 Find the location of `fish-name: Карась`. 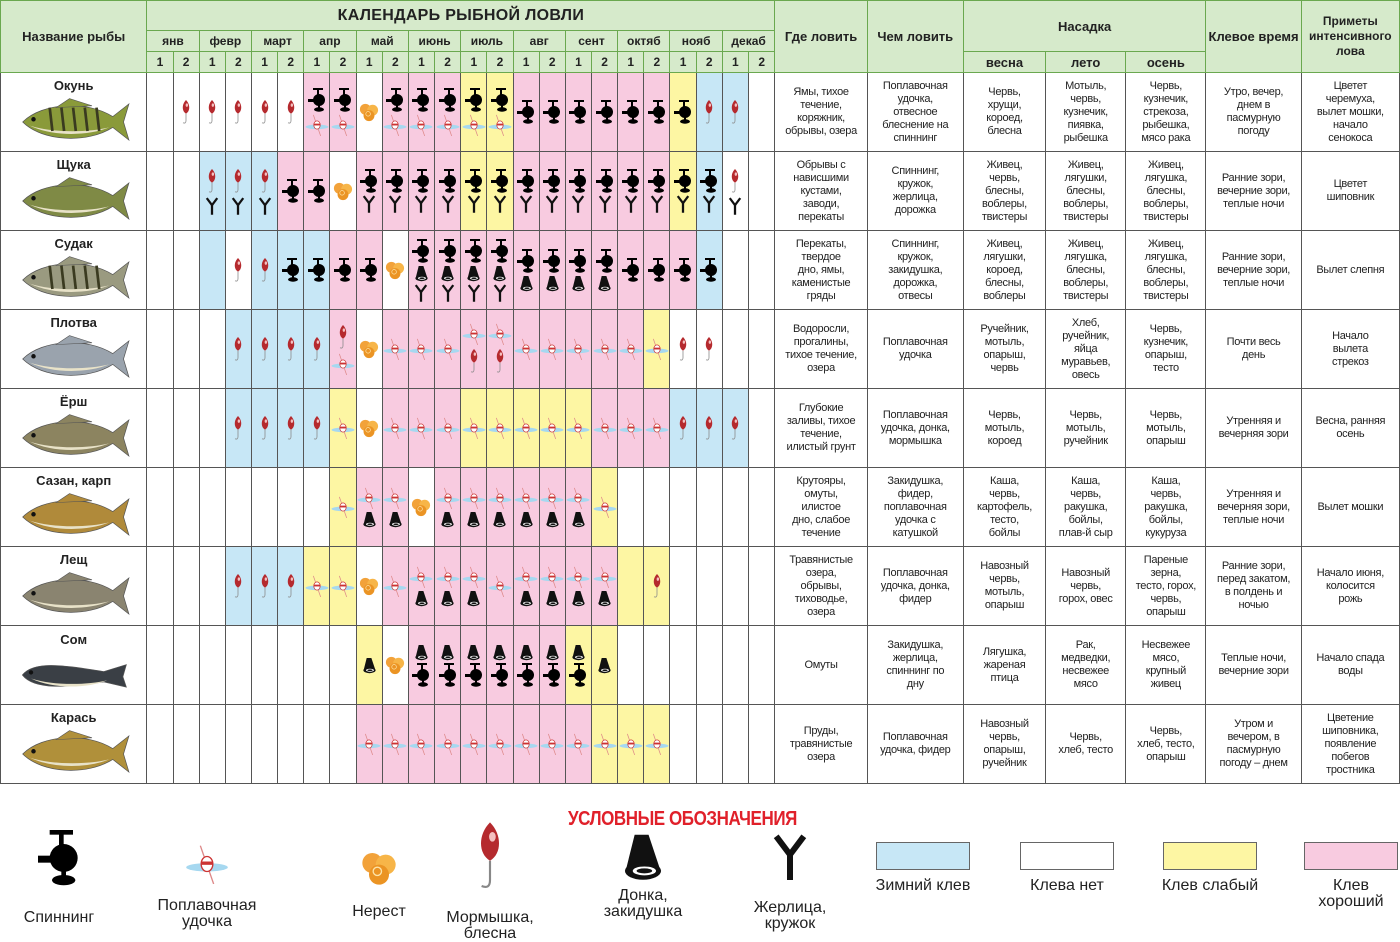

fish-name: Карась is located at coordinates (73, 717).